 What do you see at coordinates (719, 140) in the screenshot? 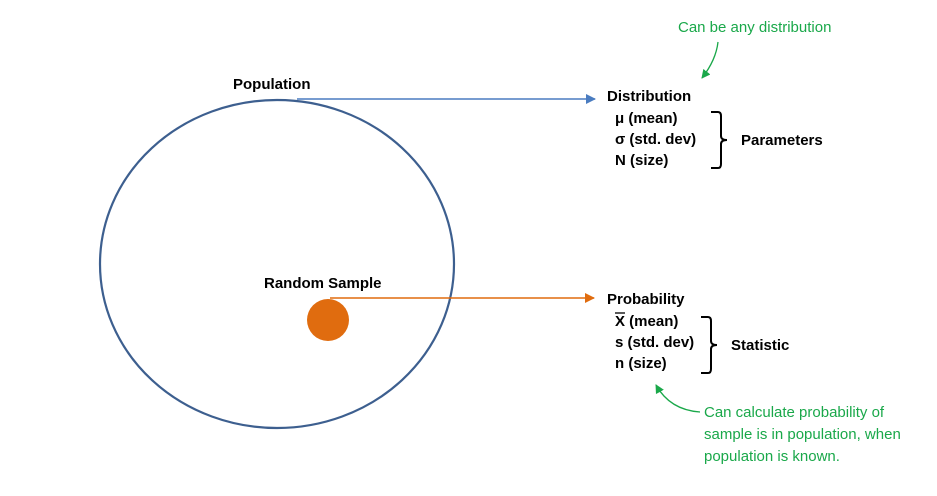
I see `parameters-brace` at bounding box center [719, 140].